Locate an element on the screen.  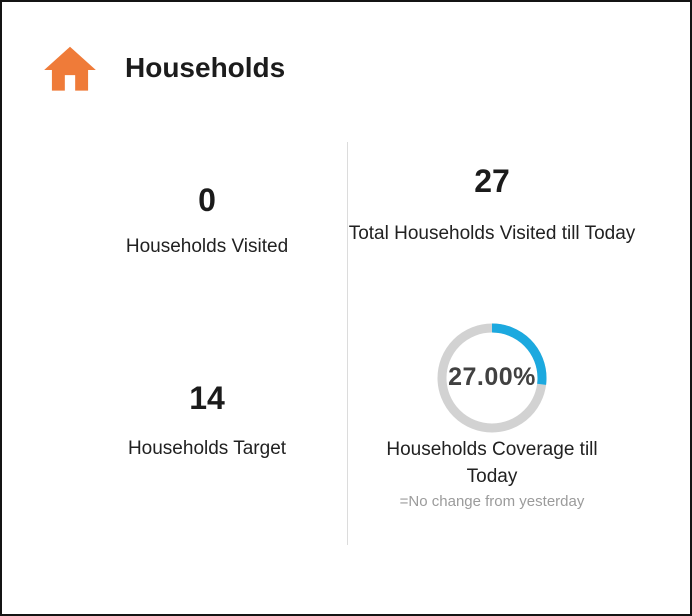
households-coverage-label: Households Coverage till Today is located at coordinates (492, 463).